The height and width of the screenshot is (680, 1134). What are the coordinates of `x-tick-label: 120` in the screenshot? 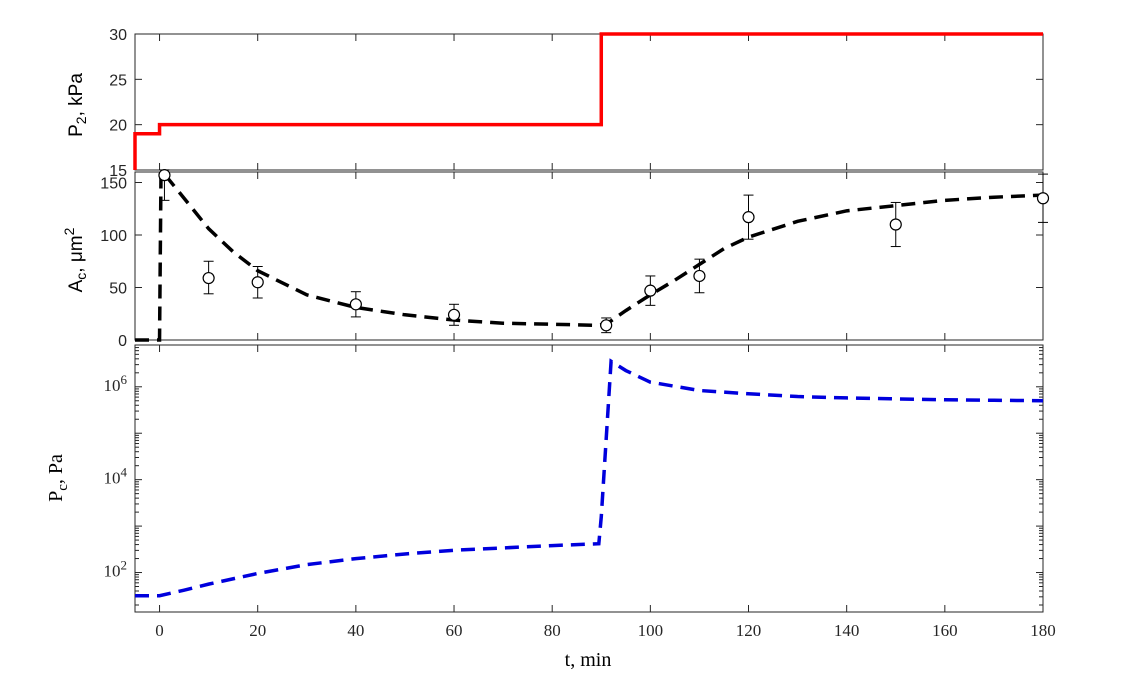 It's located at (749, 630).